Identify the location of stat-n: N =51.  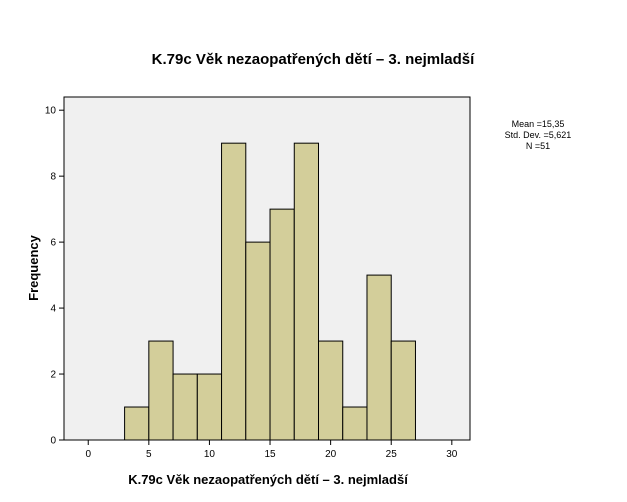
(538, 146).